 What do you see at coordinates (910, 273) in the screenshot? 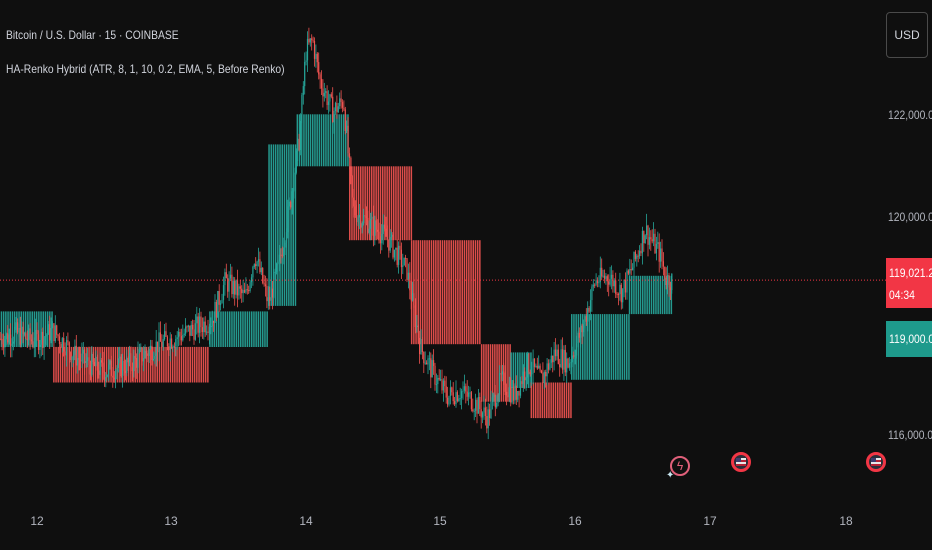
I see `current-price-value: 119,021.27` at bounding box center [910, 273].